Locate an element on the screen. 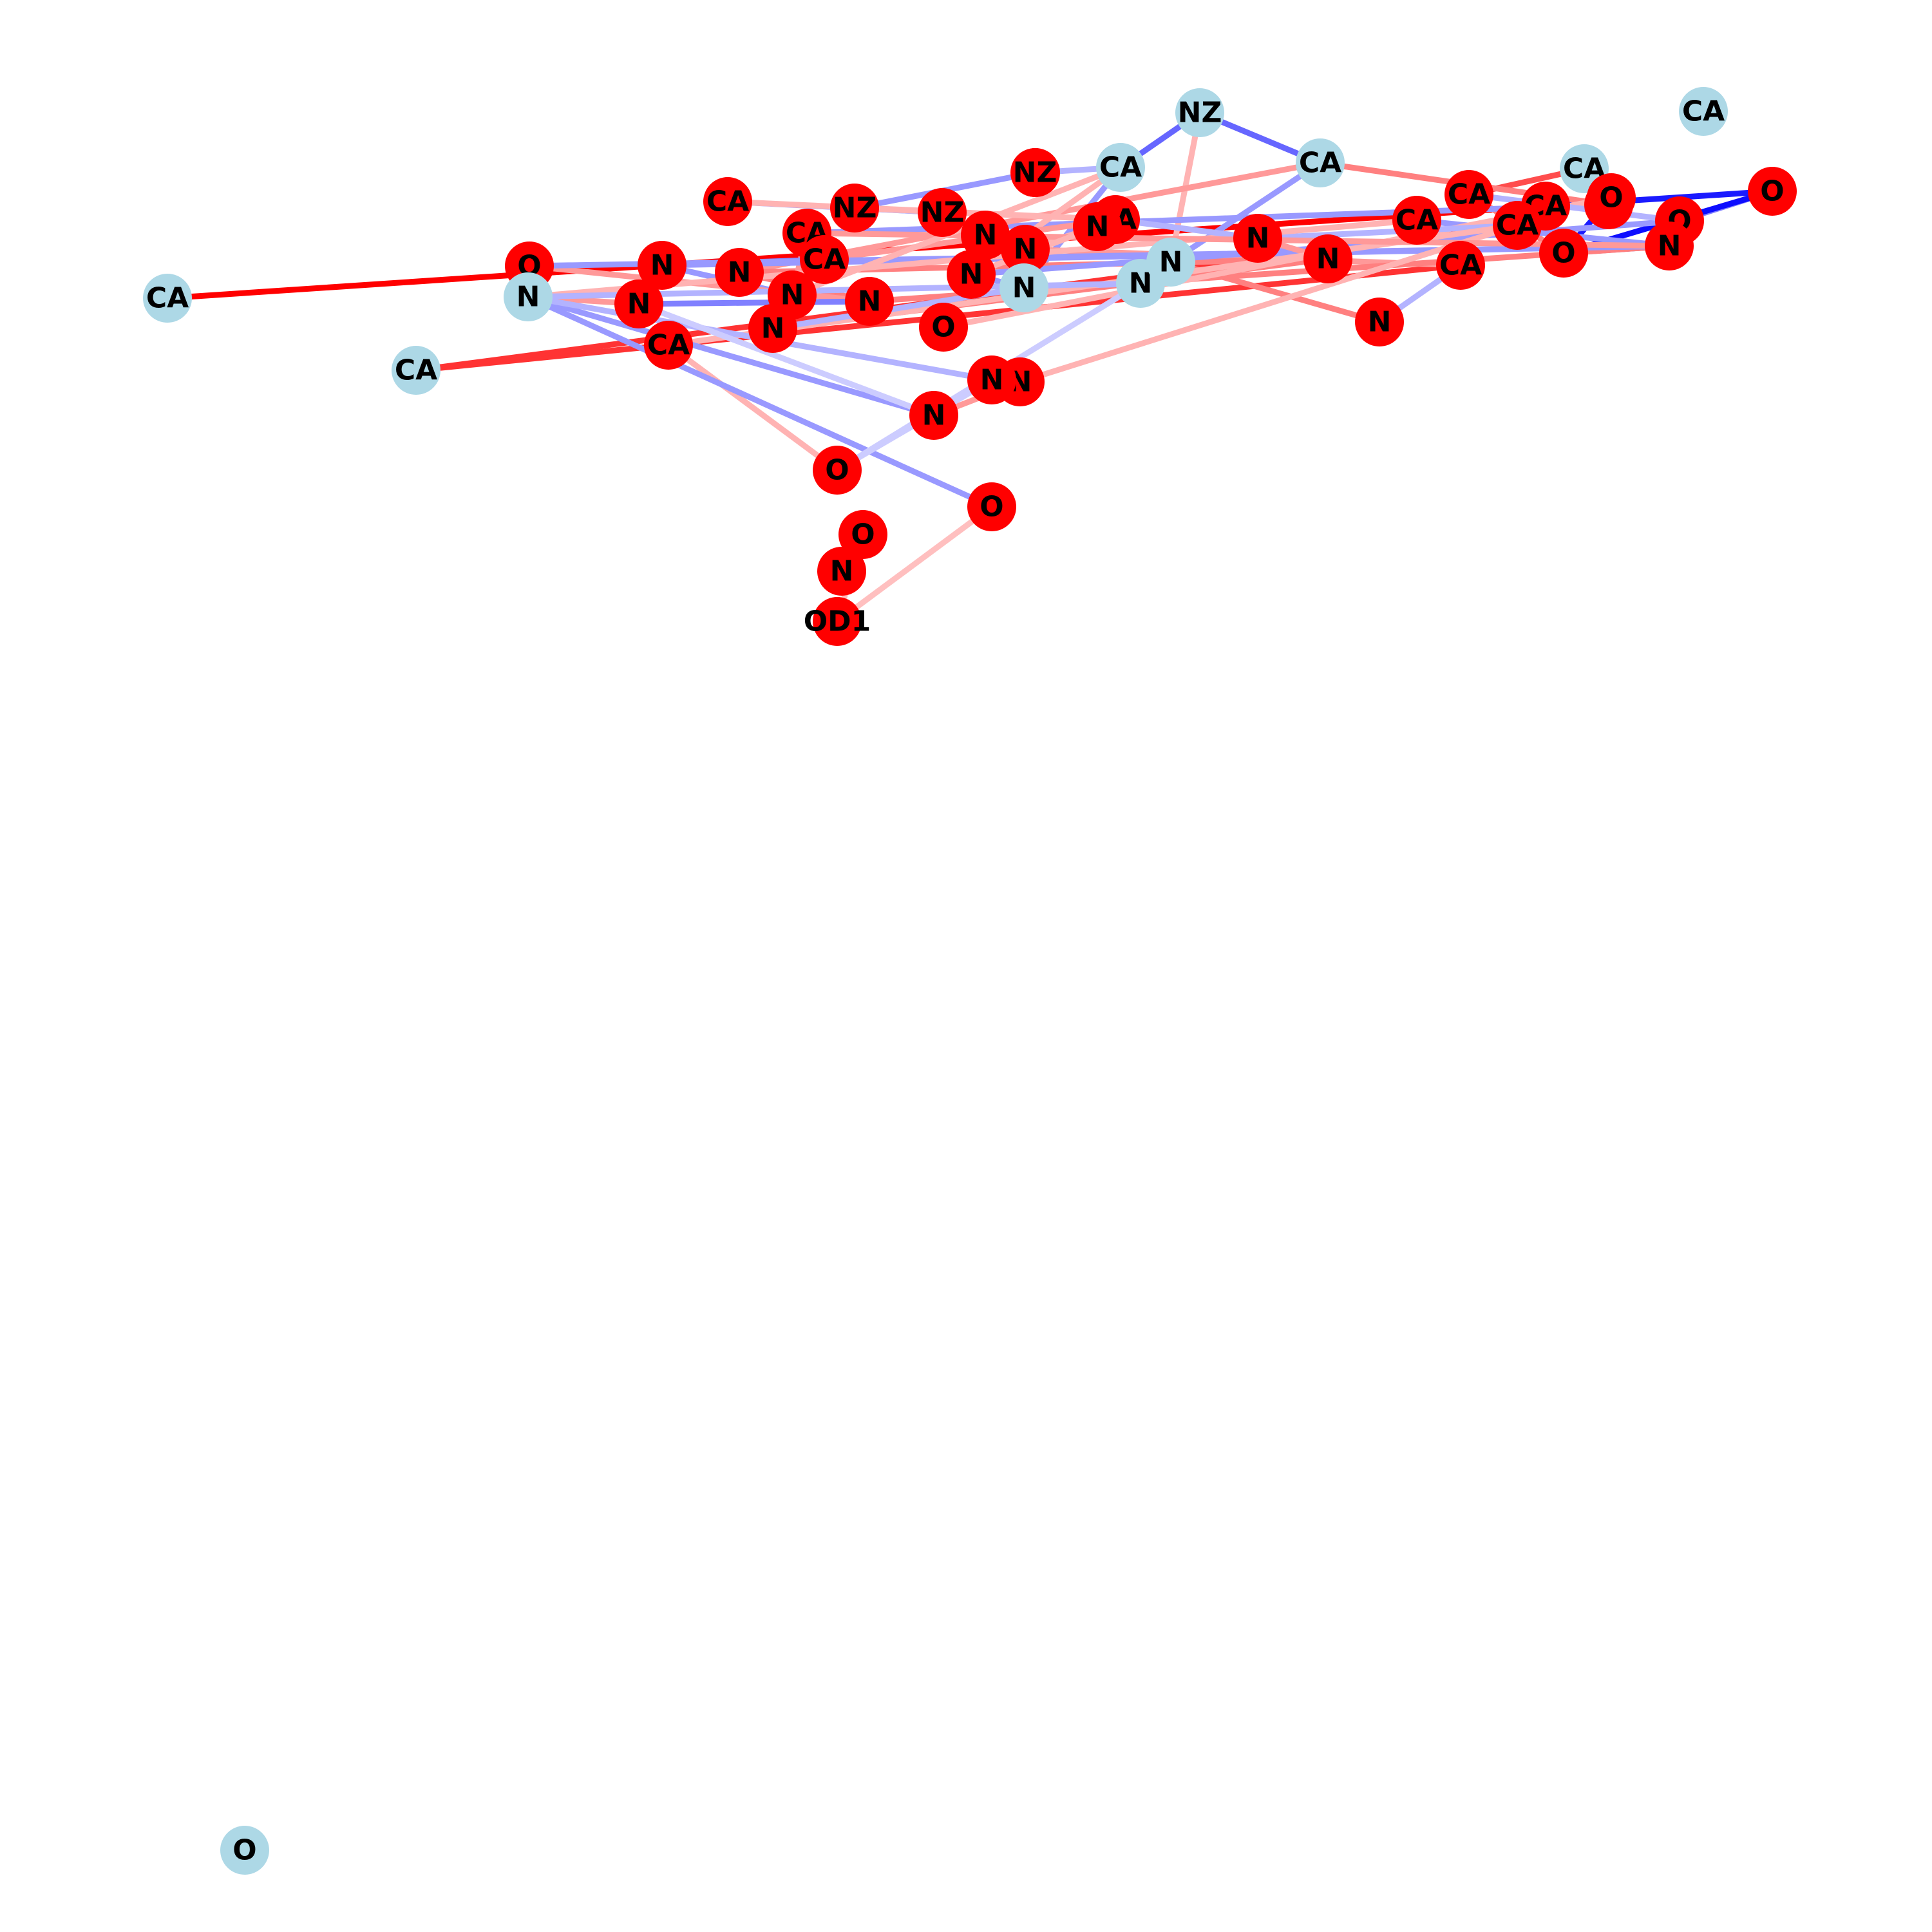 The width and height of the screenshot is (1932, 1932). node-label: OD1 is located at coordinates (838, 621).